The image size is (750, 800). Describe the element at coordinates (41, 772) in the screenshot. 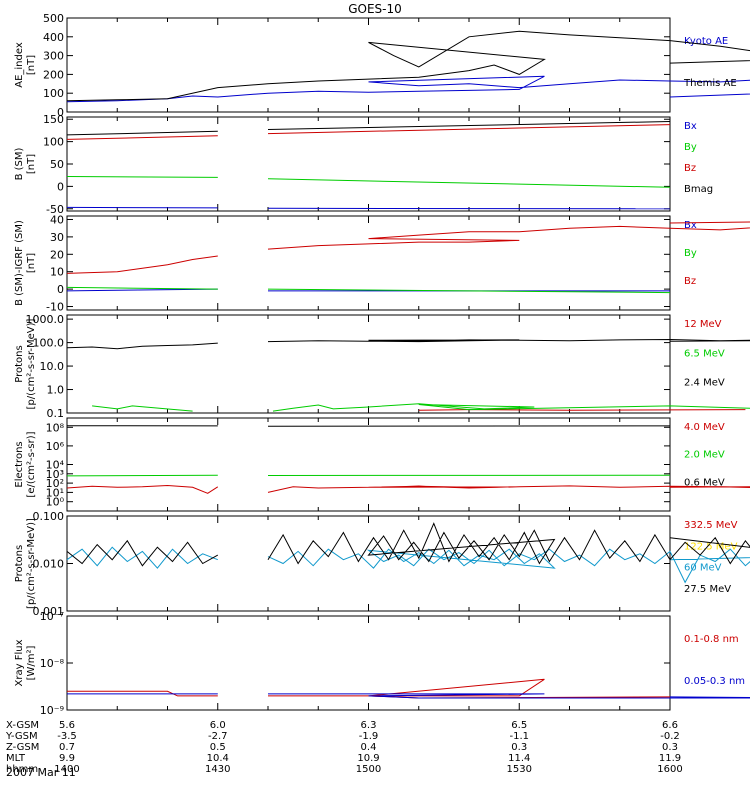

I see `date-label: 2007 Mar 11` at that location.